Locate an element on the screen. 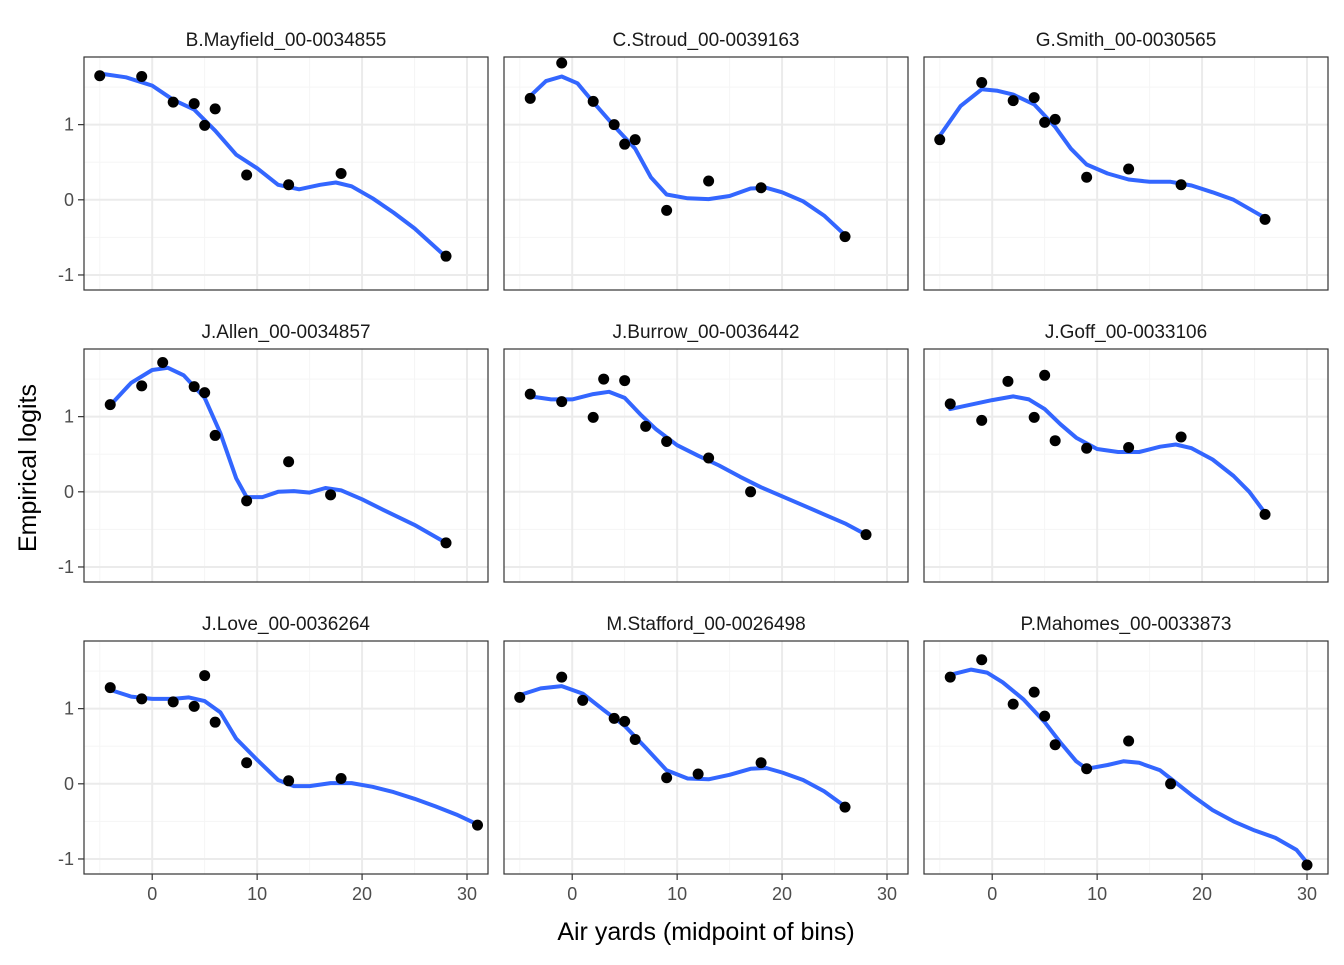 This screenshot has width=1344, height=965. facet-panel: J.Goff_00-0033106 is located at coordinates (1126, 452).